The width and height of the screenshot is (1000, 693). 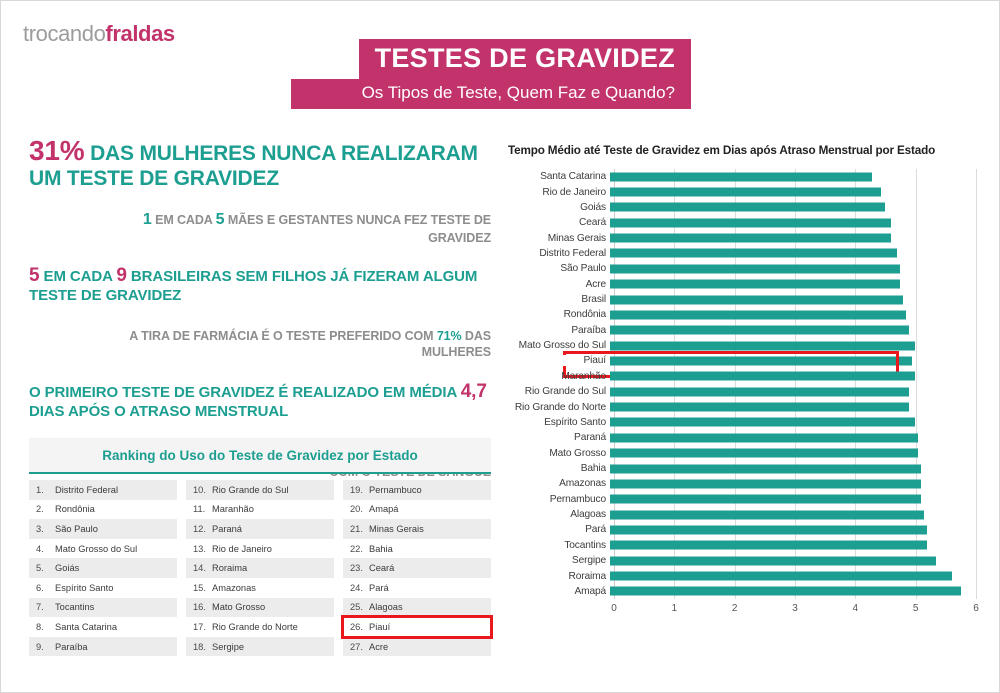 I want to click on ranking-row: 20. Amapá, so click(x=417, y=510).